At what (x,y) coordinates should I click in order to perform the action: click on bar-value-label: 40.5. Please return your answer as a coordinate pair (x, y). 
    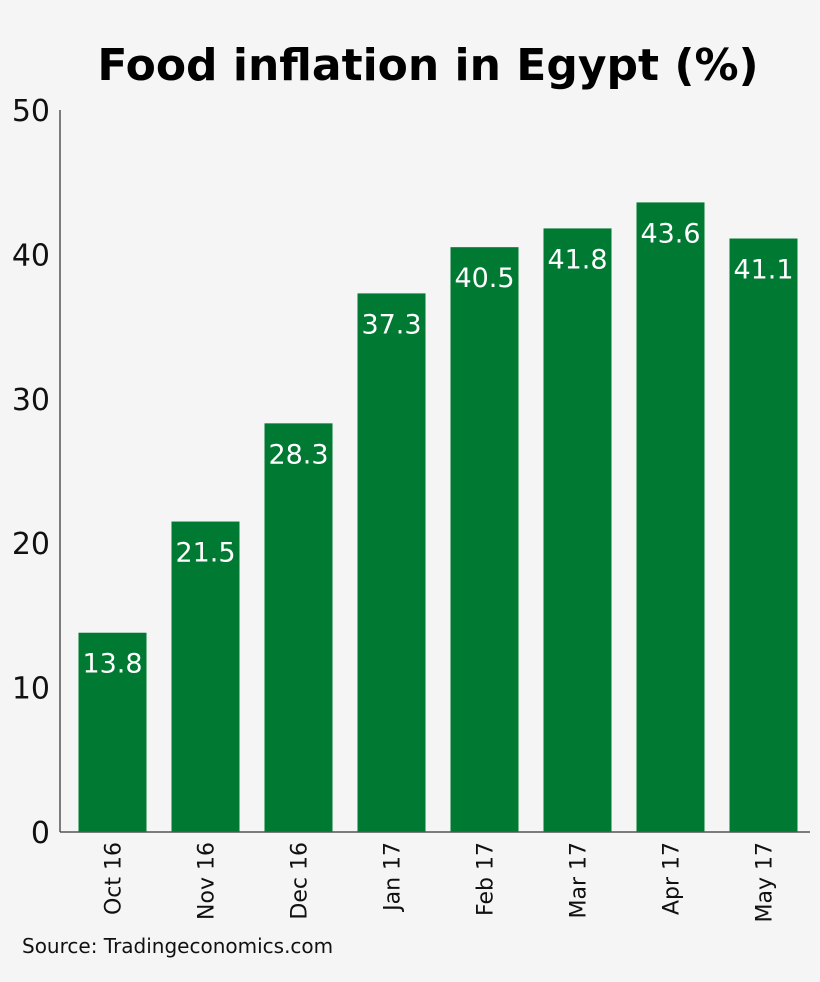
    Looking at the image, I should click on (484, 278).